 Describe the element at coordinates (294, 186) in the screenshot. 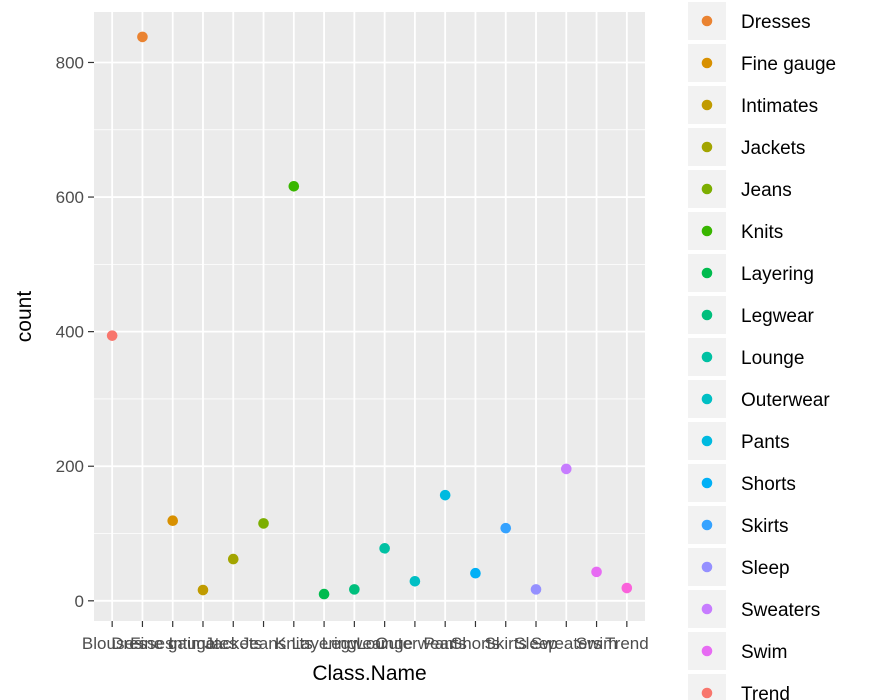

I see `data-point-knits` at that location.